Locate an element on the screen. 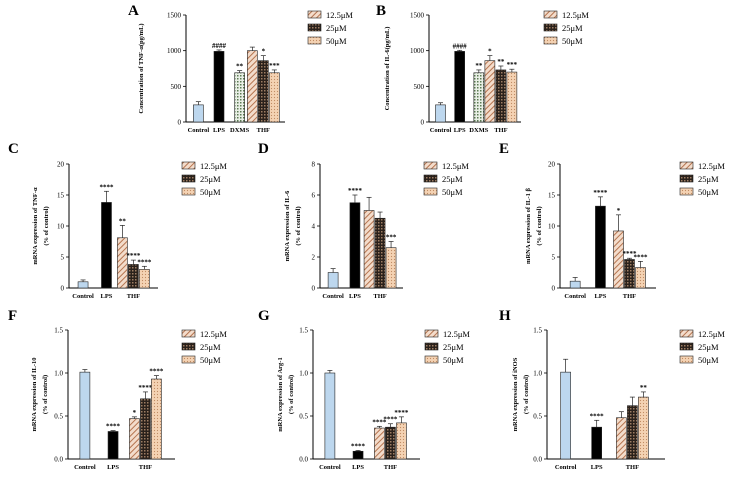  panel-a-ytick-label: 1000 is located at coordinates (174, 51).